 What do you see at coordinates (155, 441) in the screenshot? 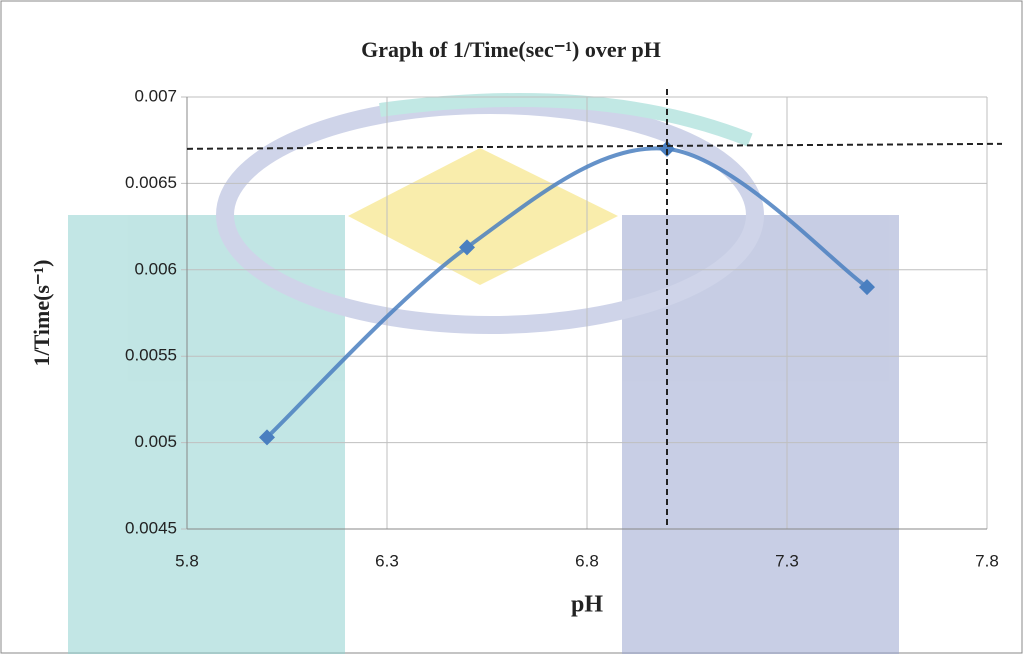
I see `y-tick-label: 0.005` at bounding box center [155, 441].